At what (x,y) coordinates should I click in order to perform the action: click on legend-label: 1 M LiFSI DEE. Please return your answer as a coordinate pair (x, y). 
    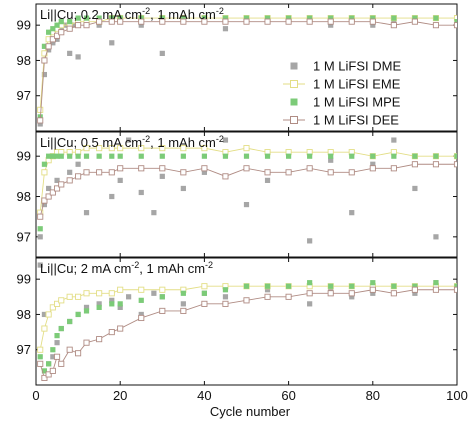
    Looking at the image, I should click on (356, 120).